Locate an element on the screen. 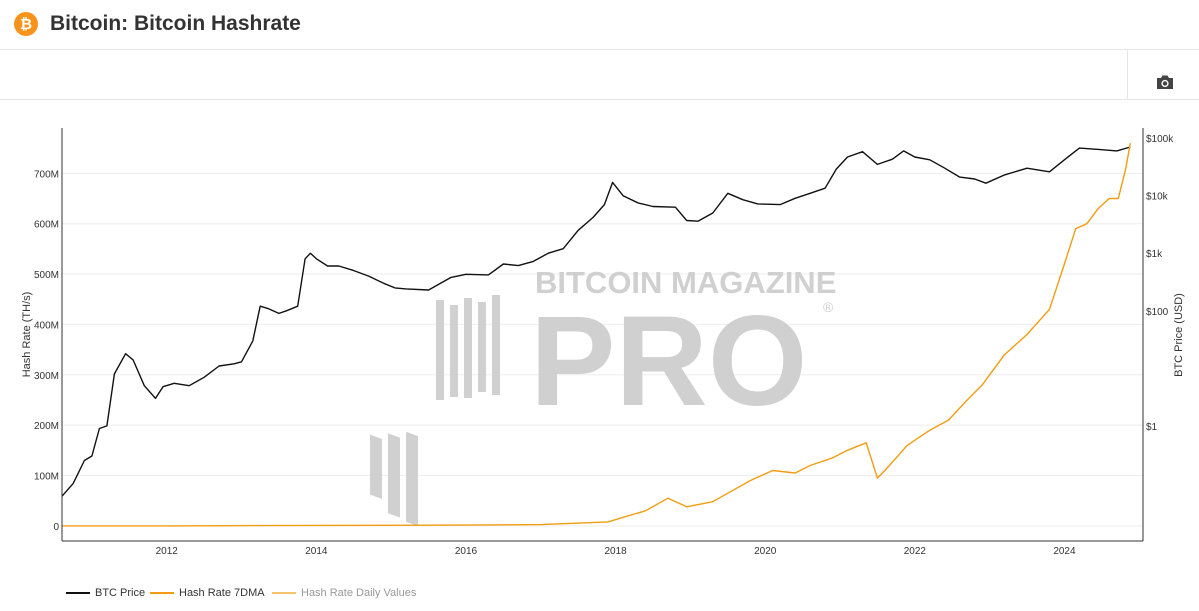 The height and width of the screenshot is (611, 1199). left-tick-label: 400M is located at coordinates (46, 325).